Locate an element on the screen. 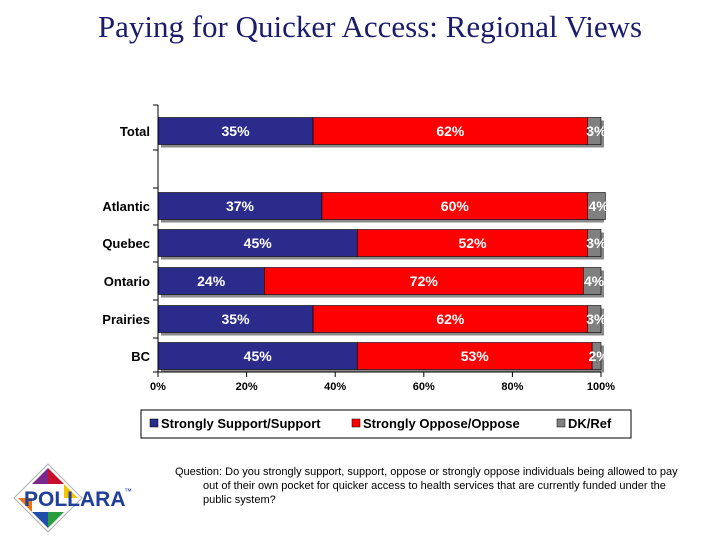  data-label: 37% is located at coordinates (240, 206).